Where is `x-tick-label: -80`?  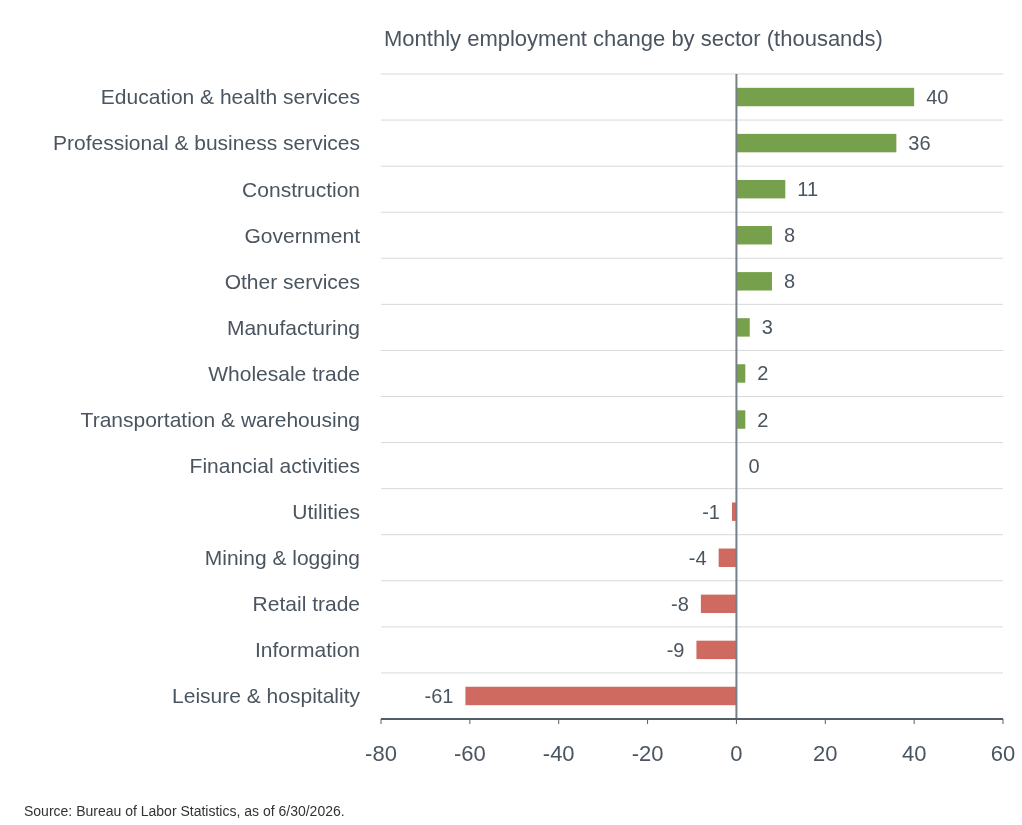
x-tick-label: -80 is located at coordinates (381, 753).